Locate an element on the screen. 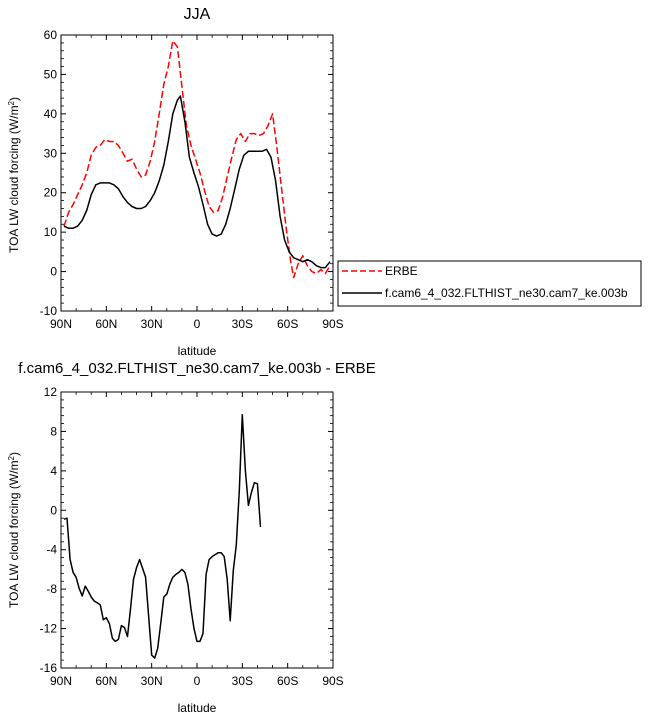 The height and width of the screenshot is (718, 649). top-x-tick-label: 0 is located at coordinates (197, 324).